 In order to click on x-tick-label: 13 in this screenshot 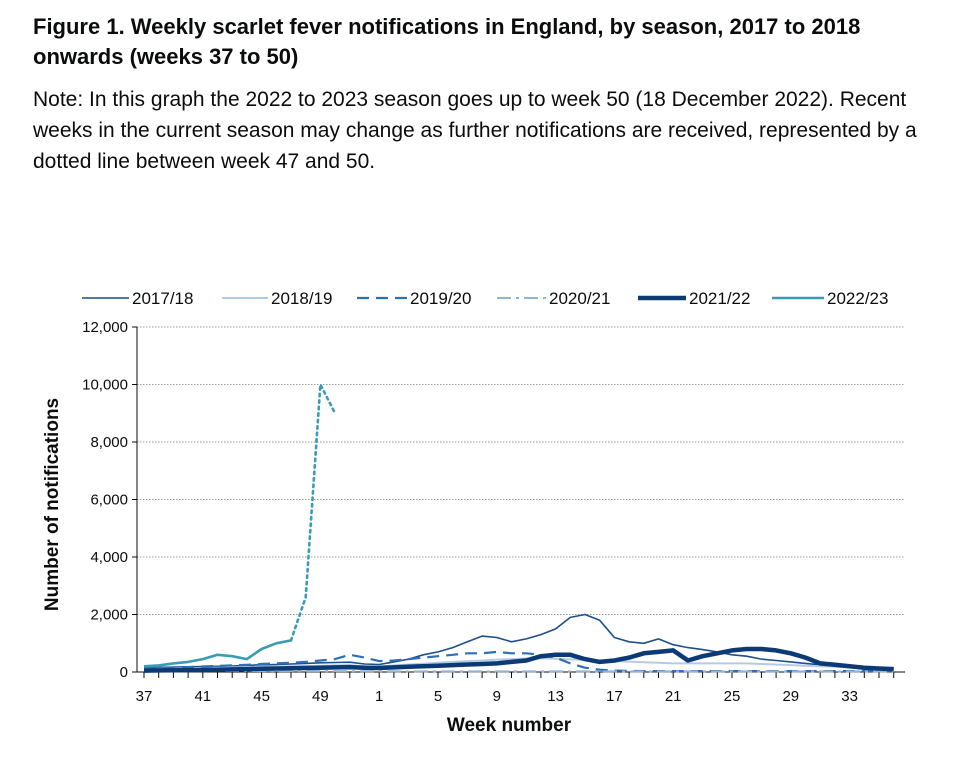, I will do `click(555, 696)`.